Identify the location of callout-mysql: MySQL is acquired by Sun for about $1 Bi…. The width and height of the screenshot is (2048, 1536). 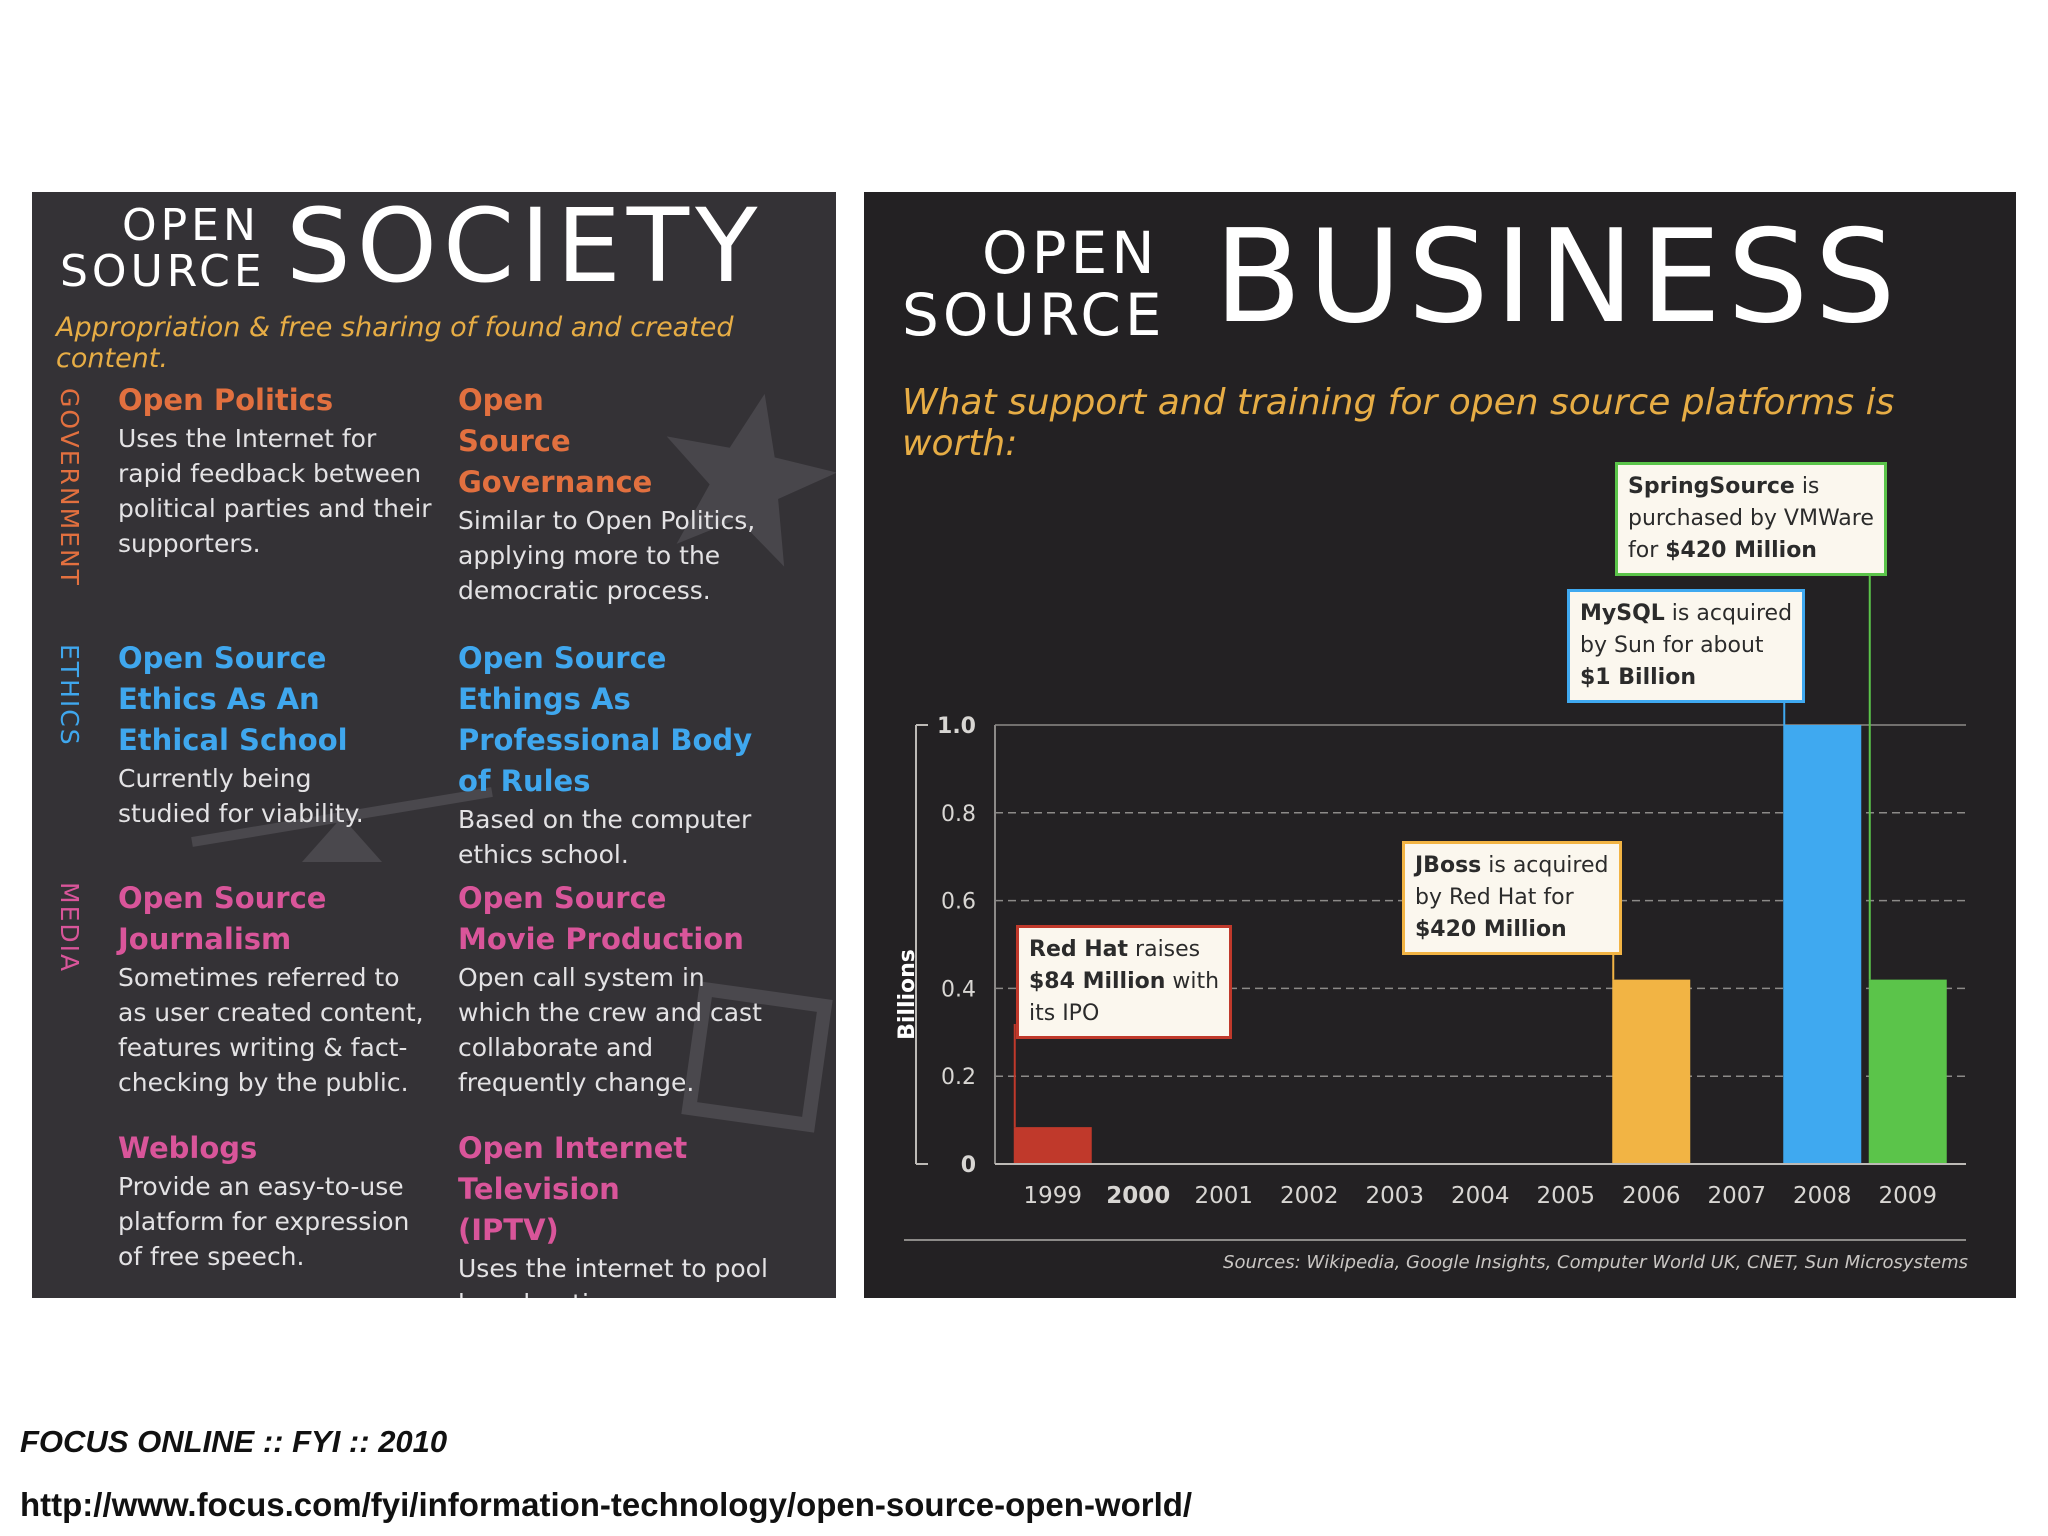
(1686, 646).